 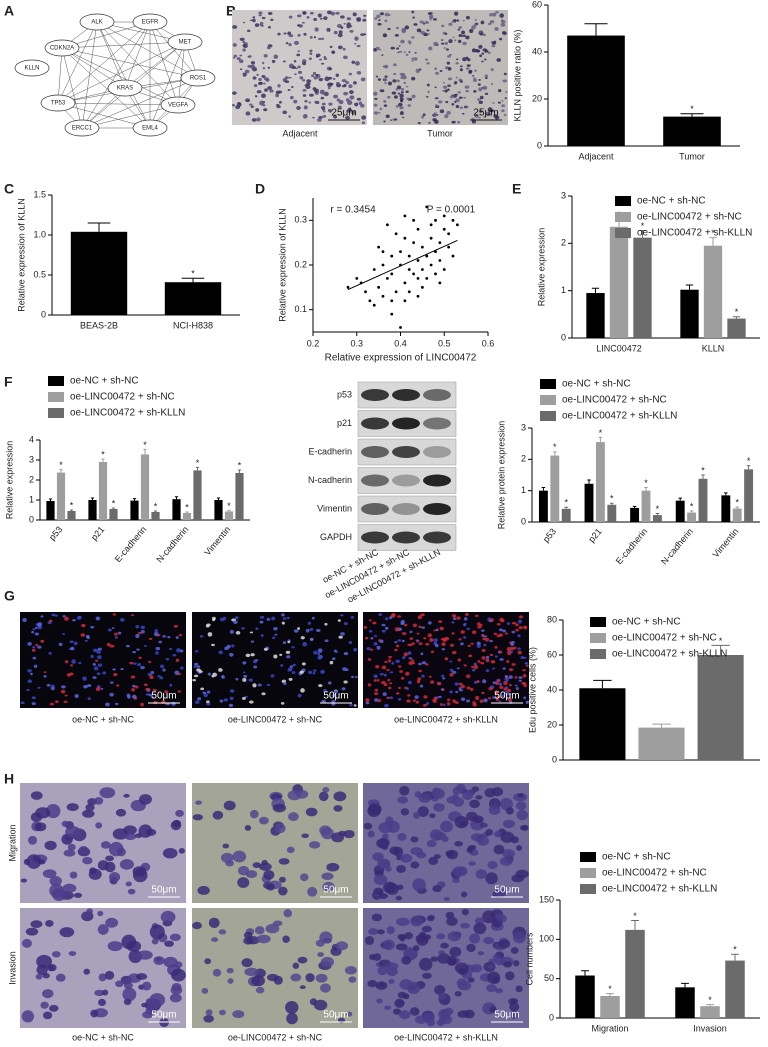 I want to click on network-edge, so click(x=181, y=73).